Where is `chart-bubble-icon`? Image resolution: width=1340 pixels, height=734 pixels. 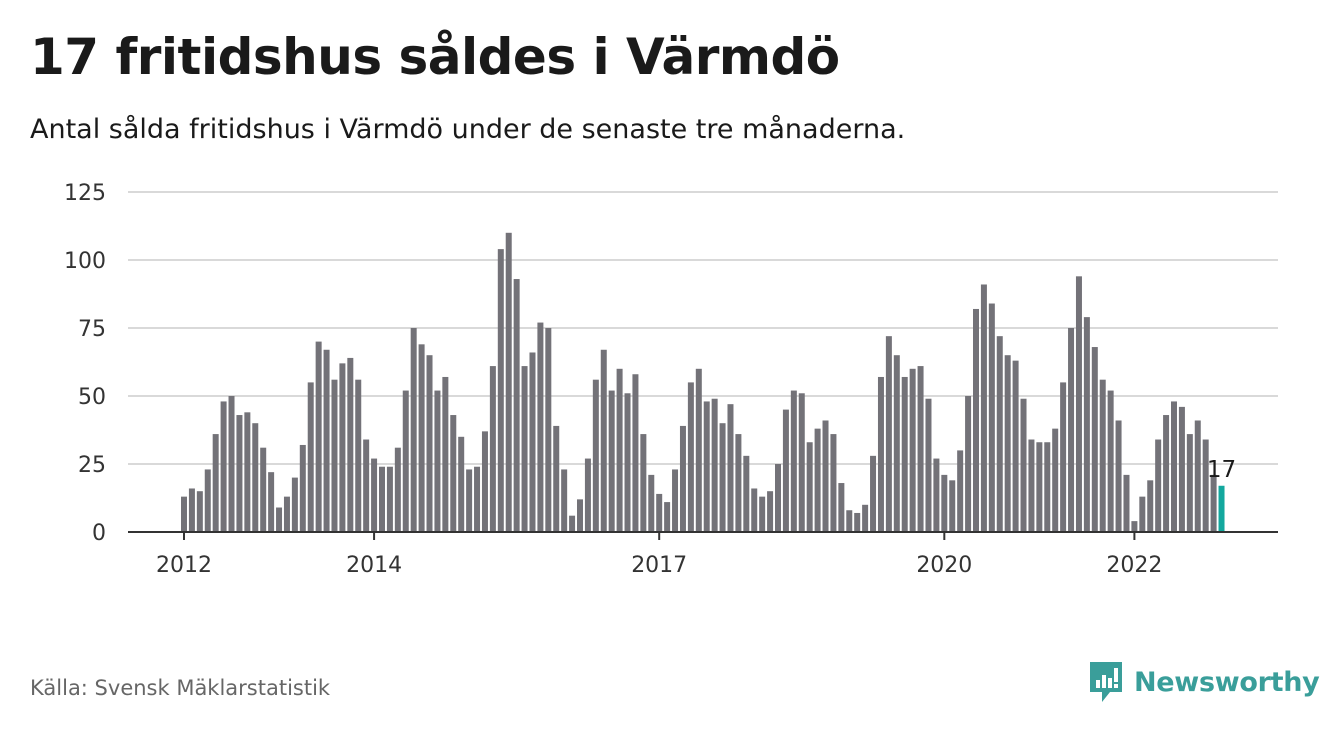
chart-bubble-icon is located at coordinates (1106, 682).